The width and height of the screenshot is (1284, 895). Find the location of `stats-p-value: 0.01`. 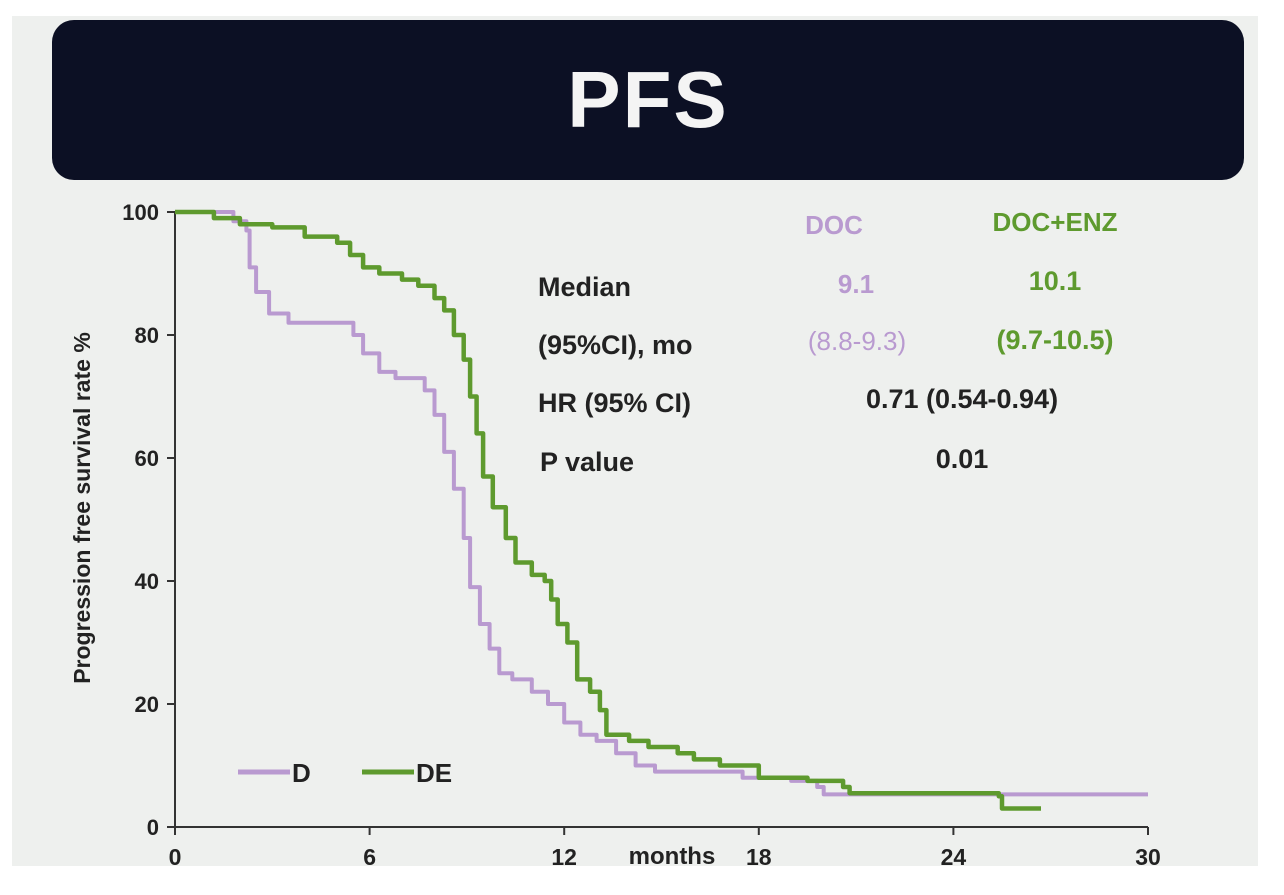

stats-p-value: 0.01 is located at coordinates (962, 459).